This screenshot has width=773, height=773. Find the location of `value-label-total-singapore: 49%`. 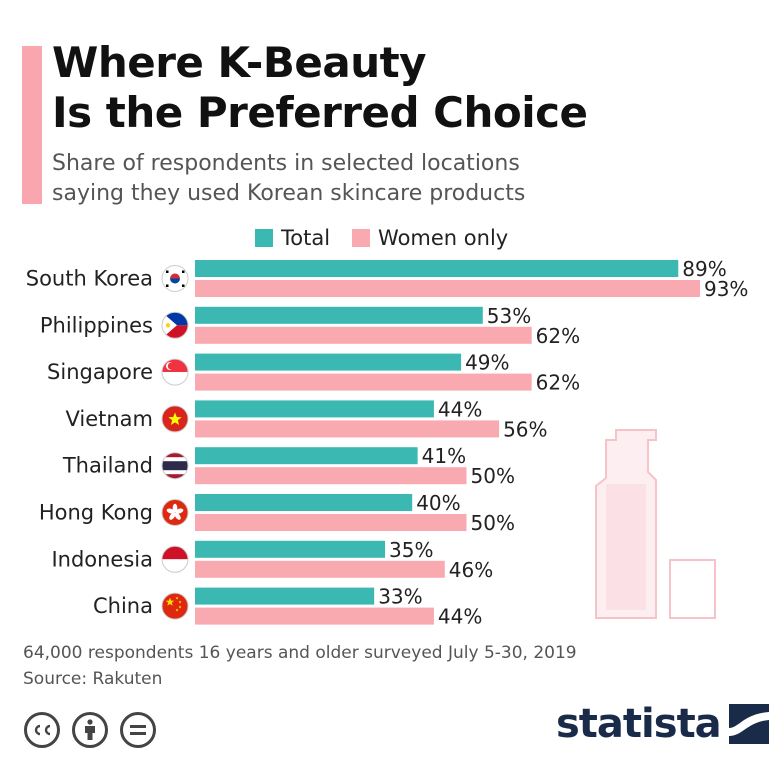

value-label-total-singapore: 49% is located at coordinates (487, 363).